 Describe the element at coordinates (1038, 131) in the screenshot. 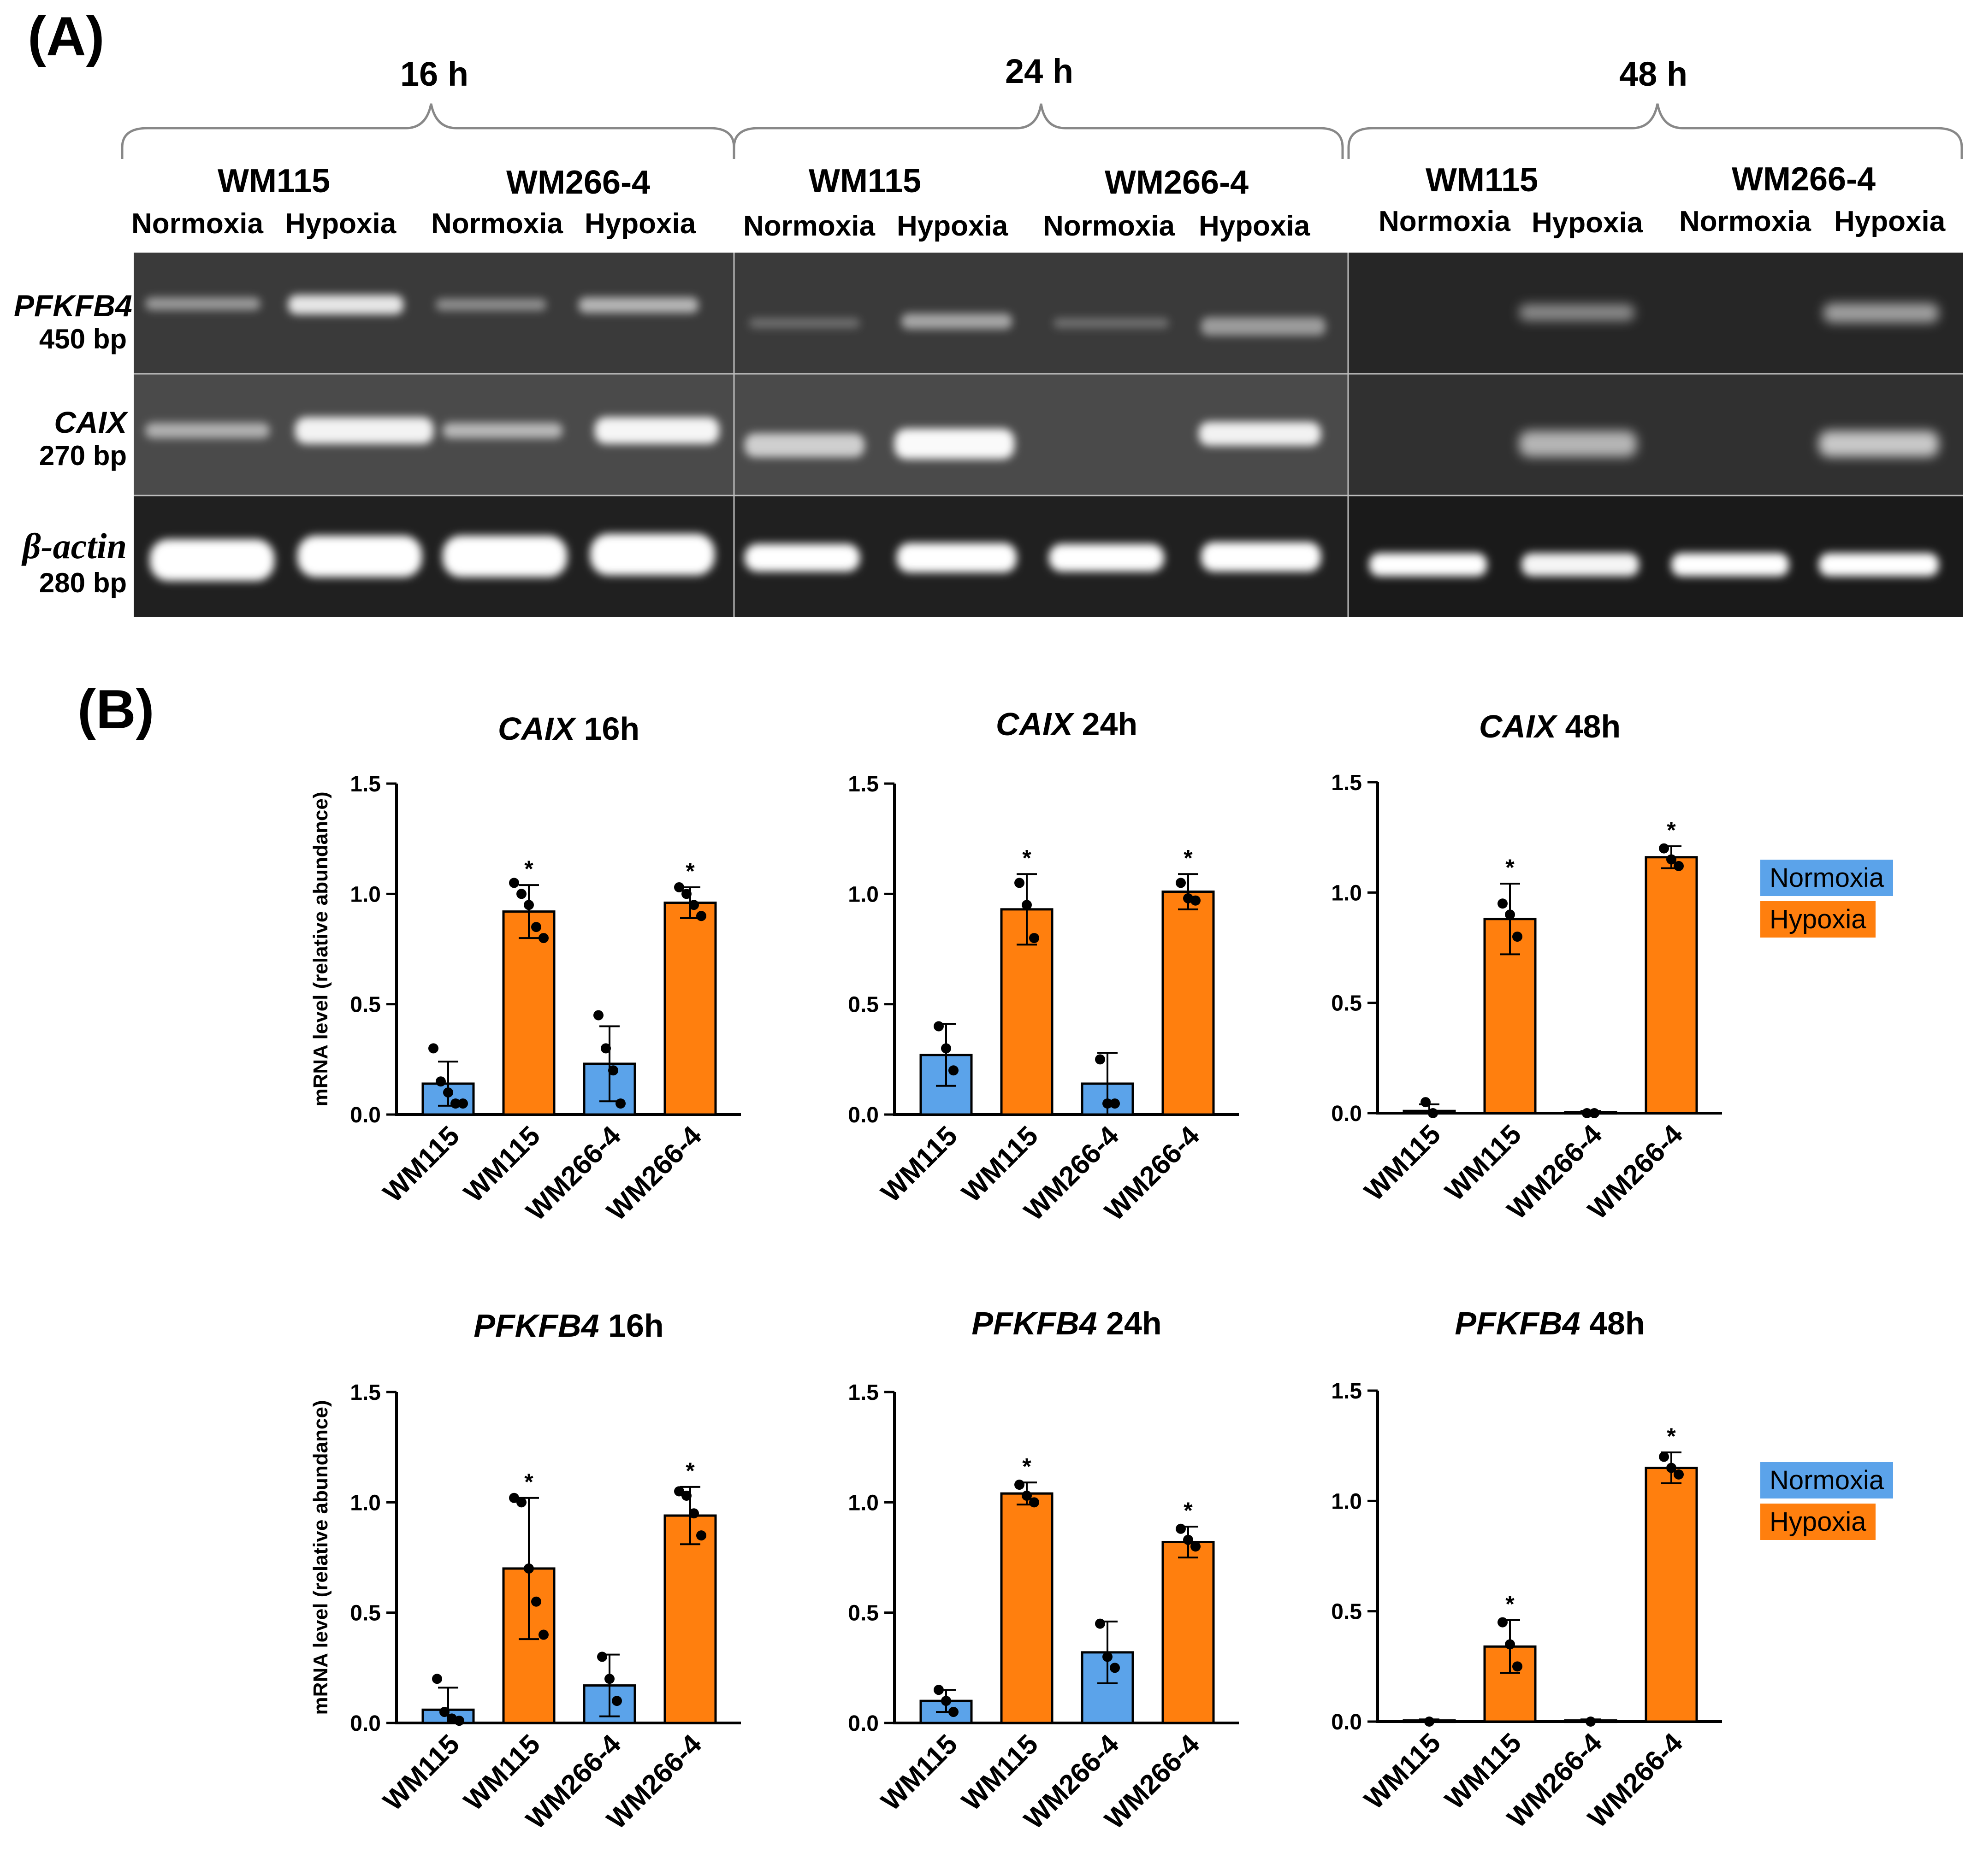

I see `brace-24h` at that location.